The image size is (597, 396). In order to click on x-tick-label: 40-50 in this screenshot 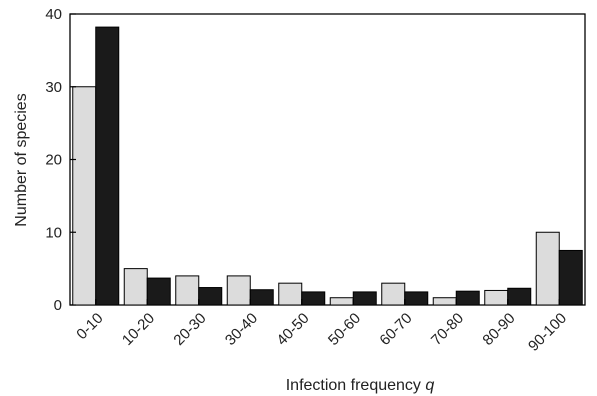, I will do `click(292, 329)`.